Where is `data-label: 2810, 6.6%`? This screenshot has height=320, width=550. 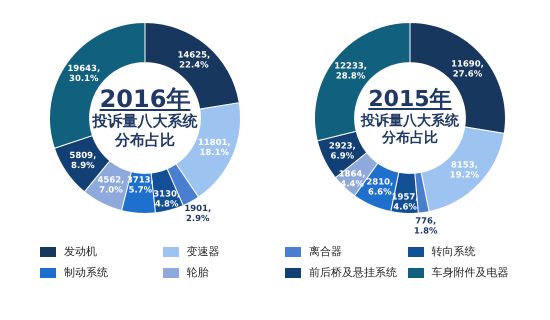 data-label: 2810, 6.6% is located at coordinates (380, 187).